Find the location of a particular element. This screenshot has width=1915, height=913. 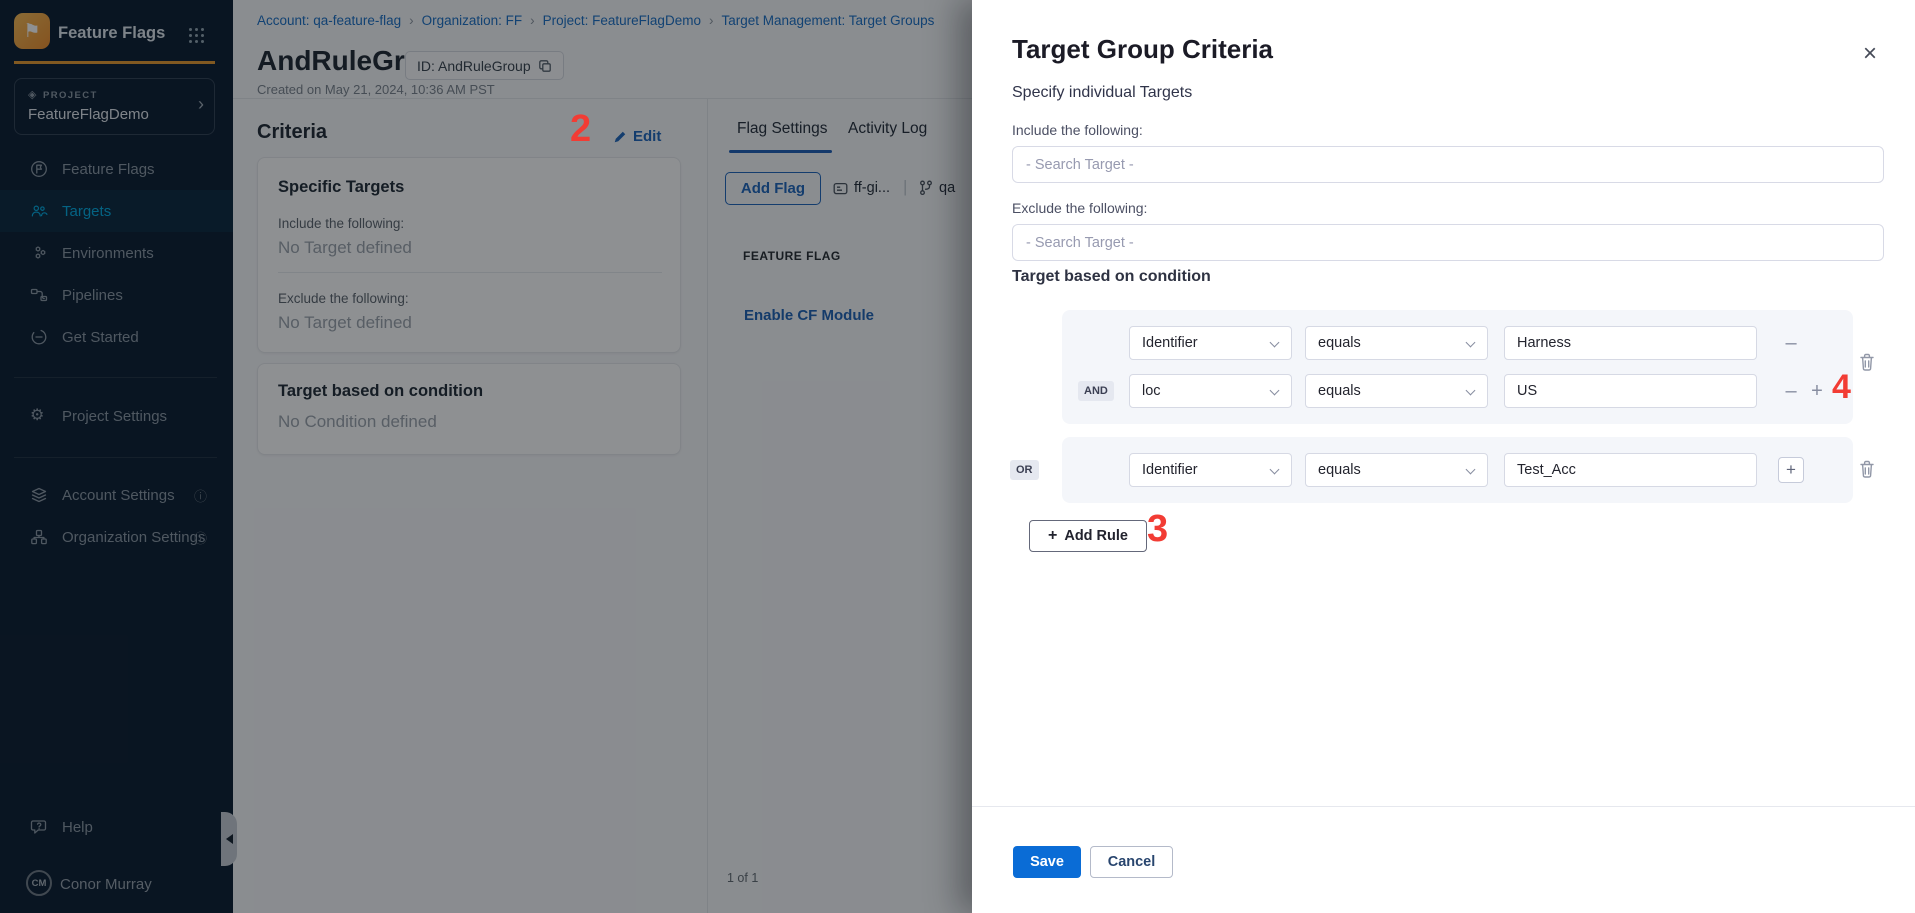

info-icon: ⓘ is located at coordinates (200, 538).